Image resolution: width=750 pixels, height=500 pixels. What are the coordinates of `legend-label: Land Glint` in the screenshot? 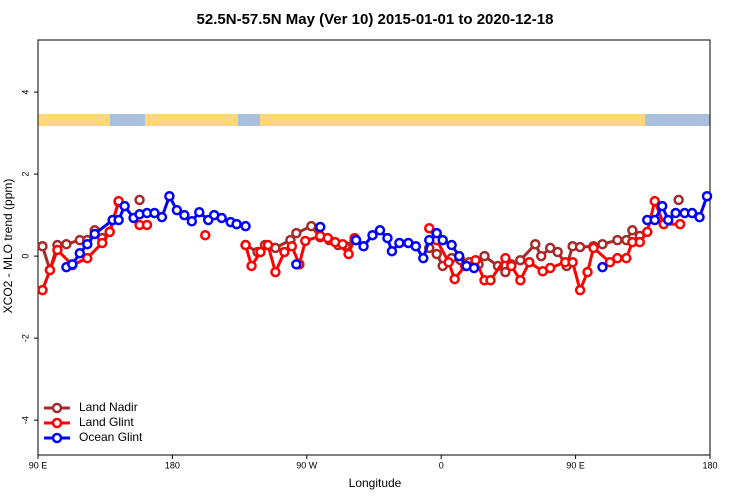 It's located at (106, 422).